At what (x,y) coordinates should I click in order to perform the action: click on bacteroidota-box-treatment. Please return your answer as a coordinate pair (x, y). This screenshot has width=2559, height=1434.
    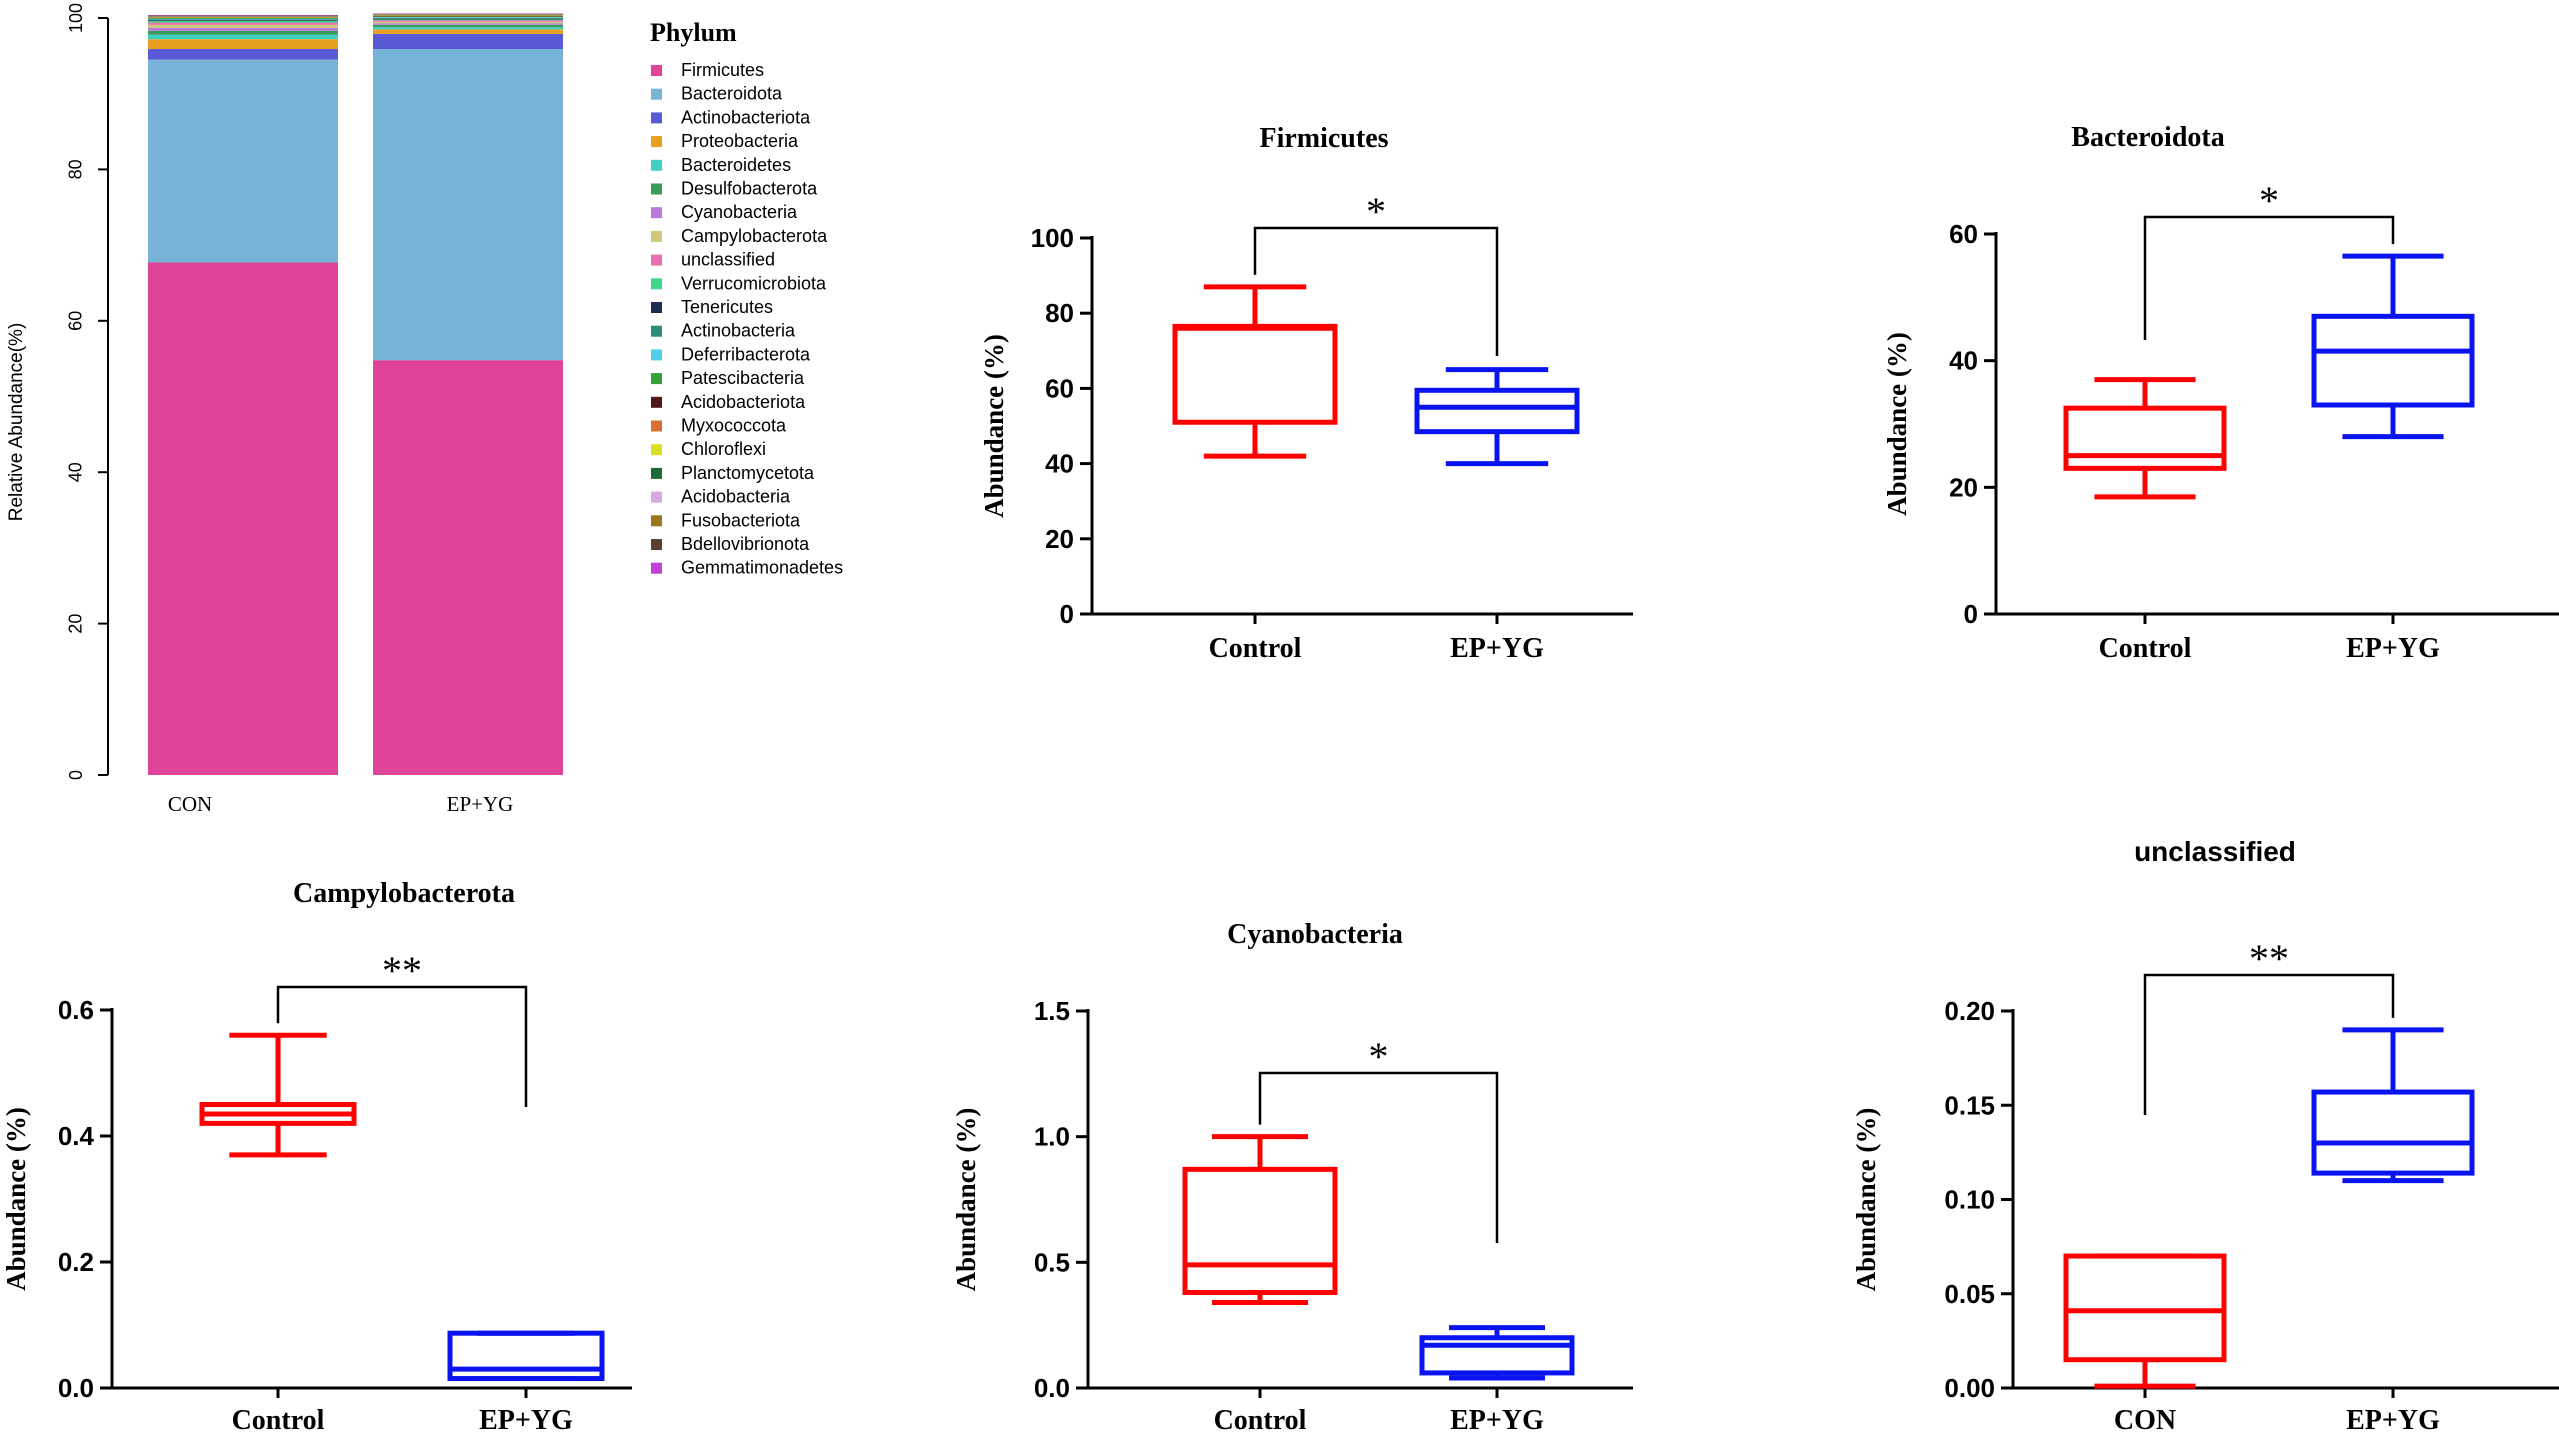
    Looking at the image, I should click on (2393, 360).